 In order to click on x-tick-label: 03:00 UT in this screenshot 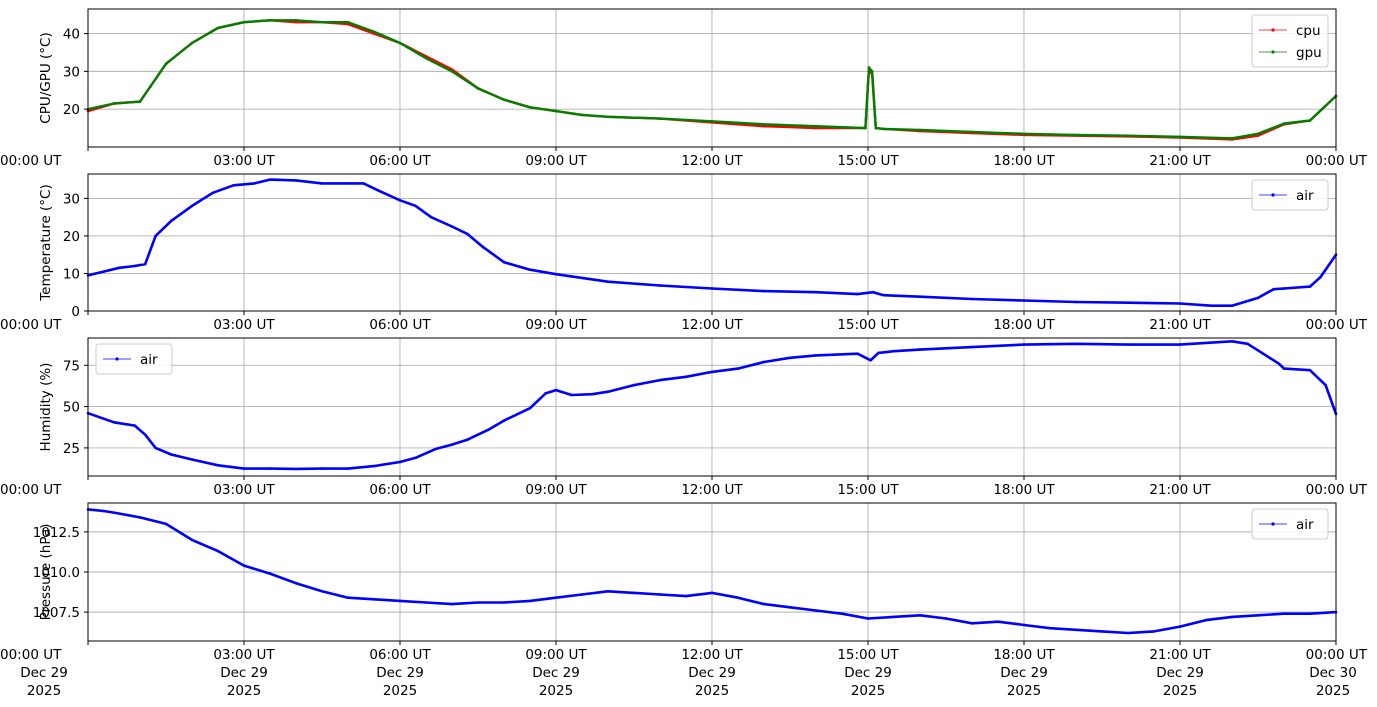, I will do `click(244, 161)`.